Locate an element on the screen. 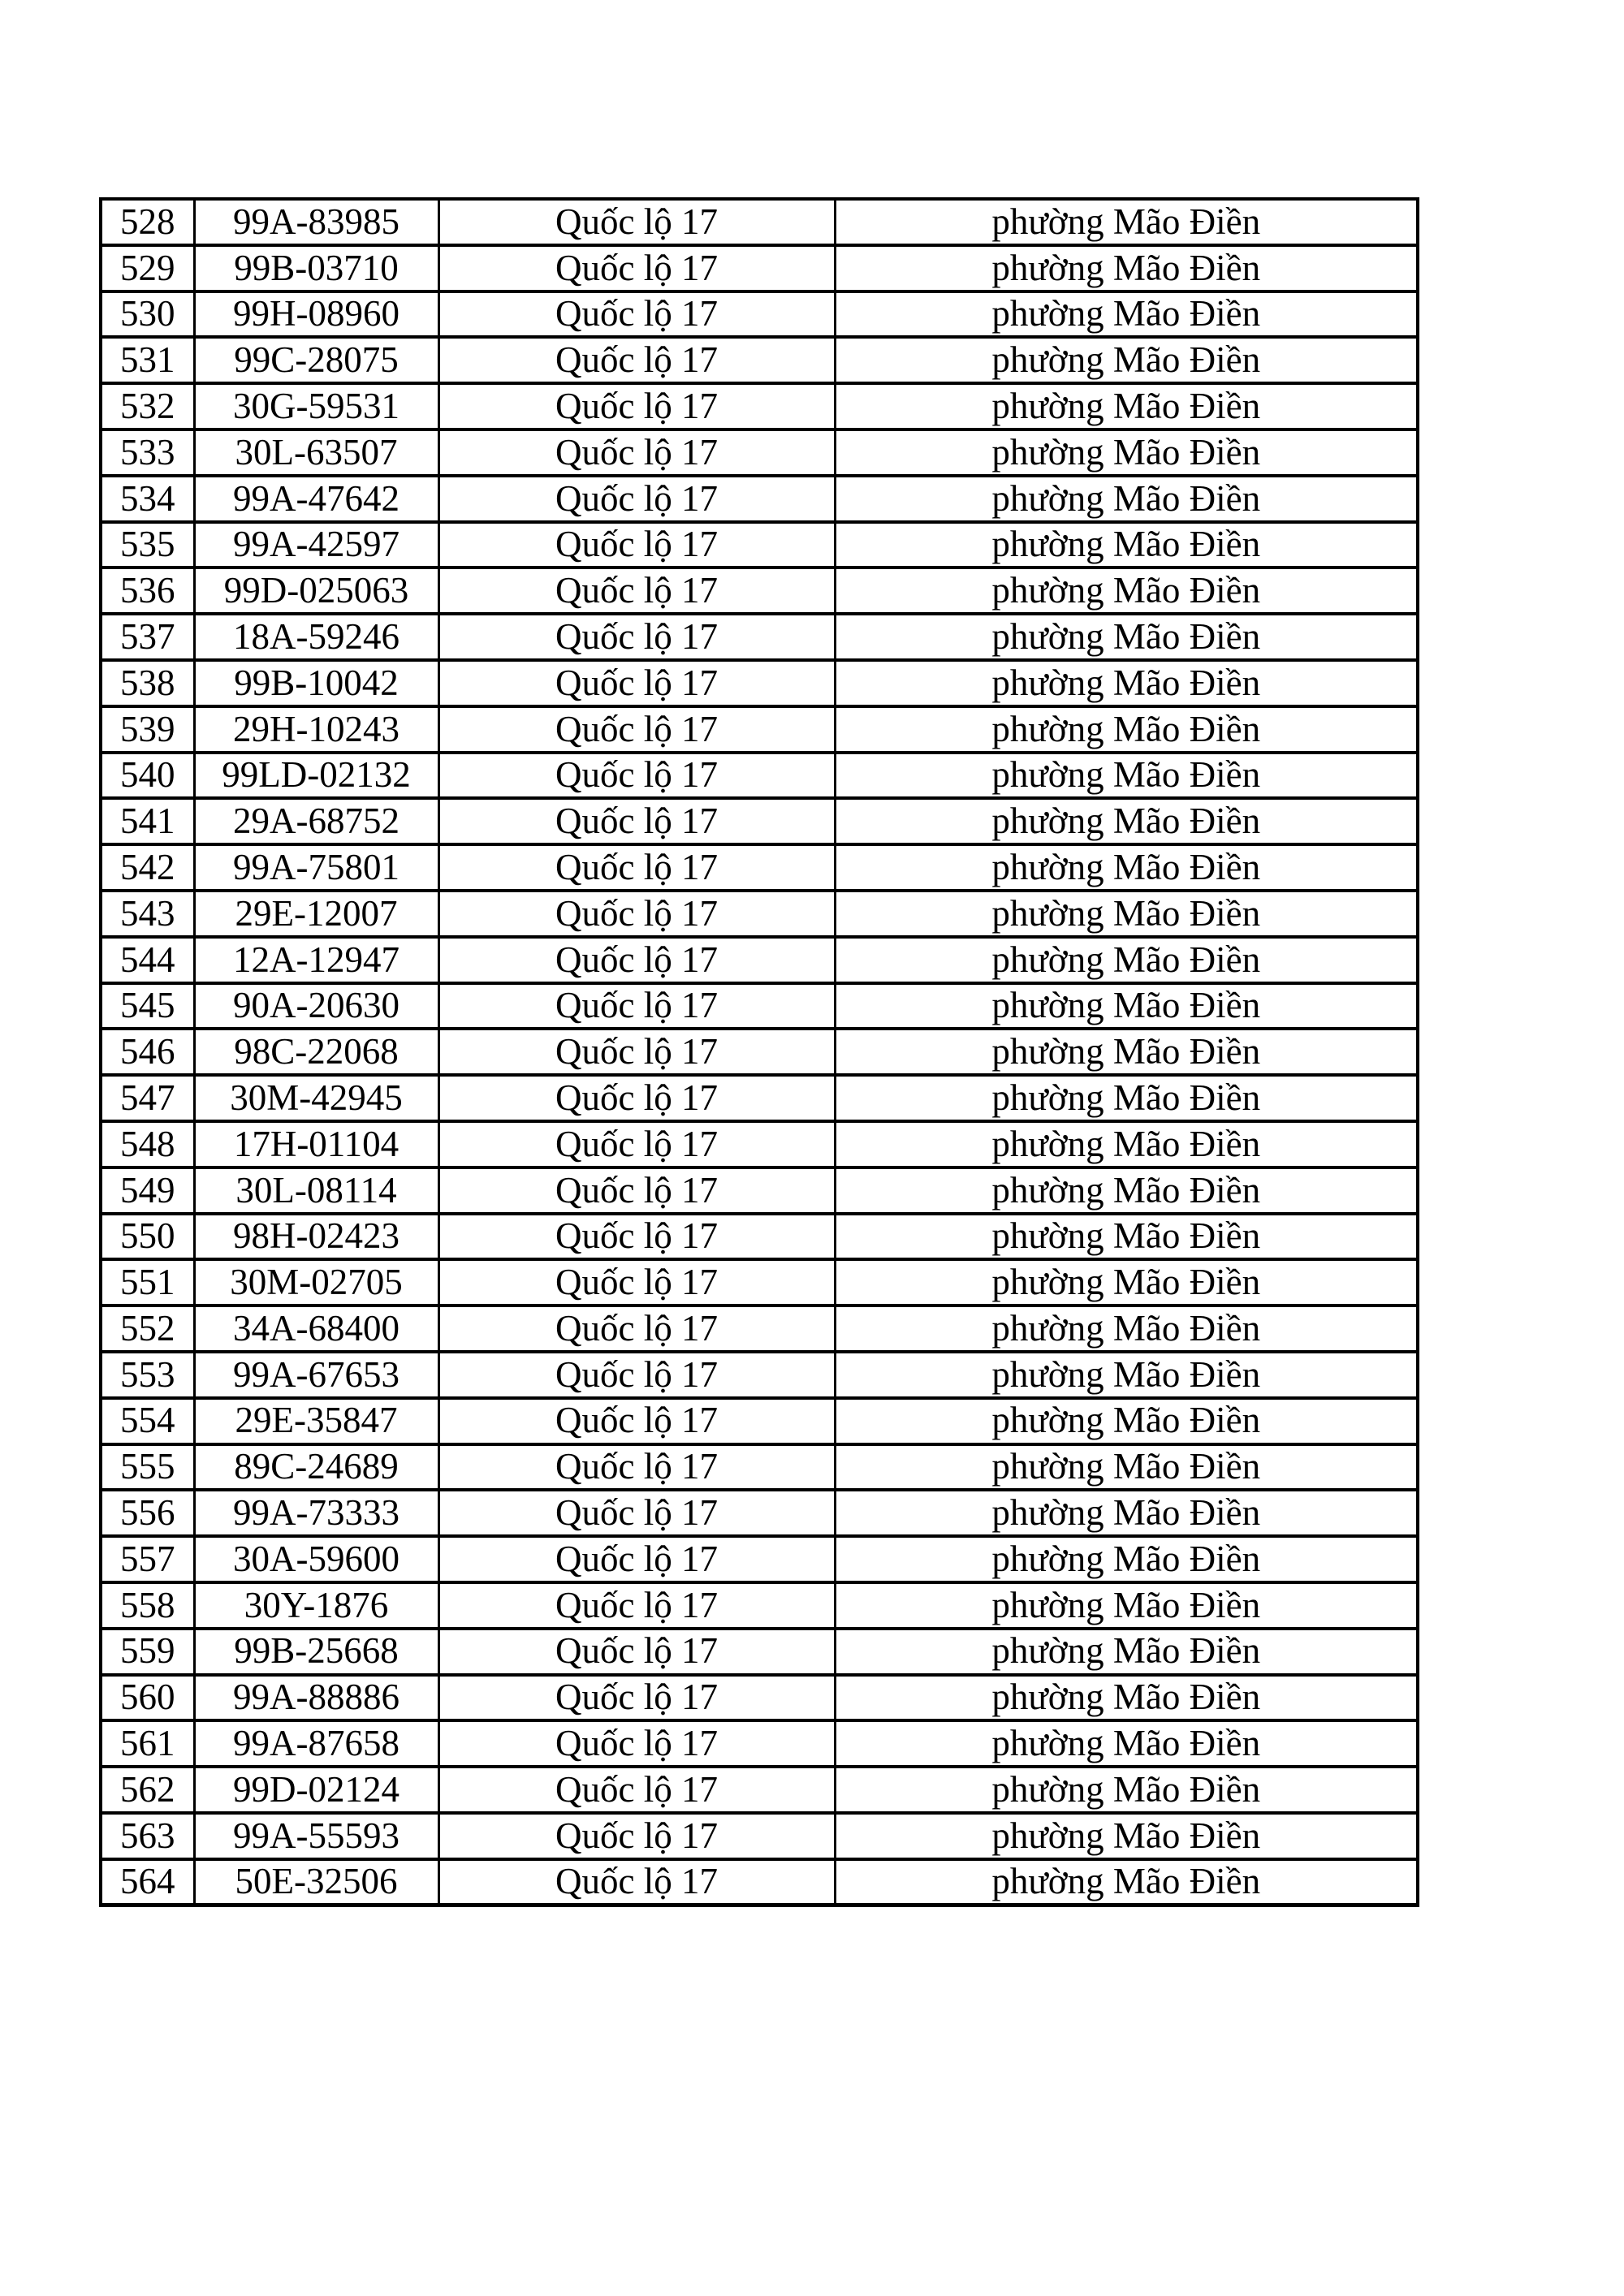 The height and width of the screenshot is (2296, 1624). row-number-cell: 548 is located at coordinates (148, 1144).